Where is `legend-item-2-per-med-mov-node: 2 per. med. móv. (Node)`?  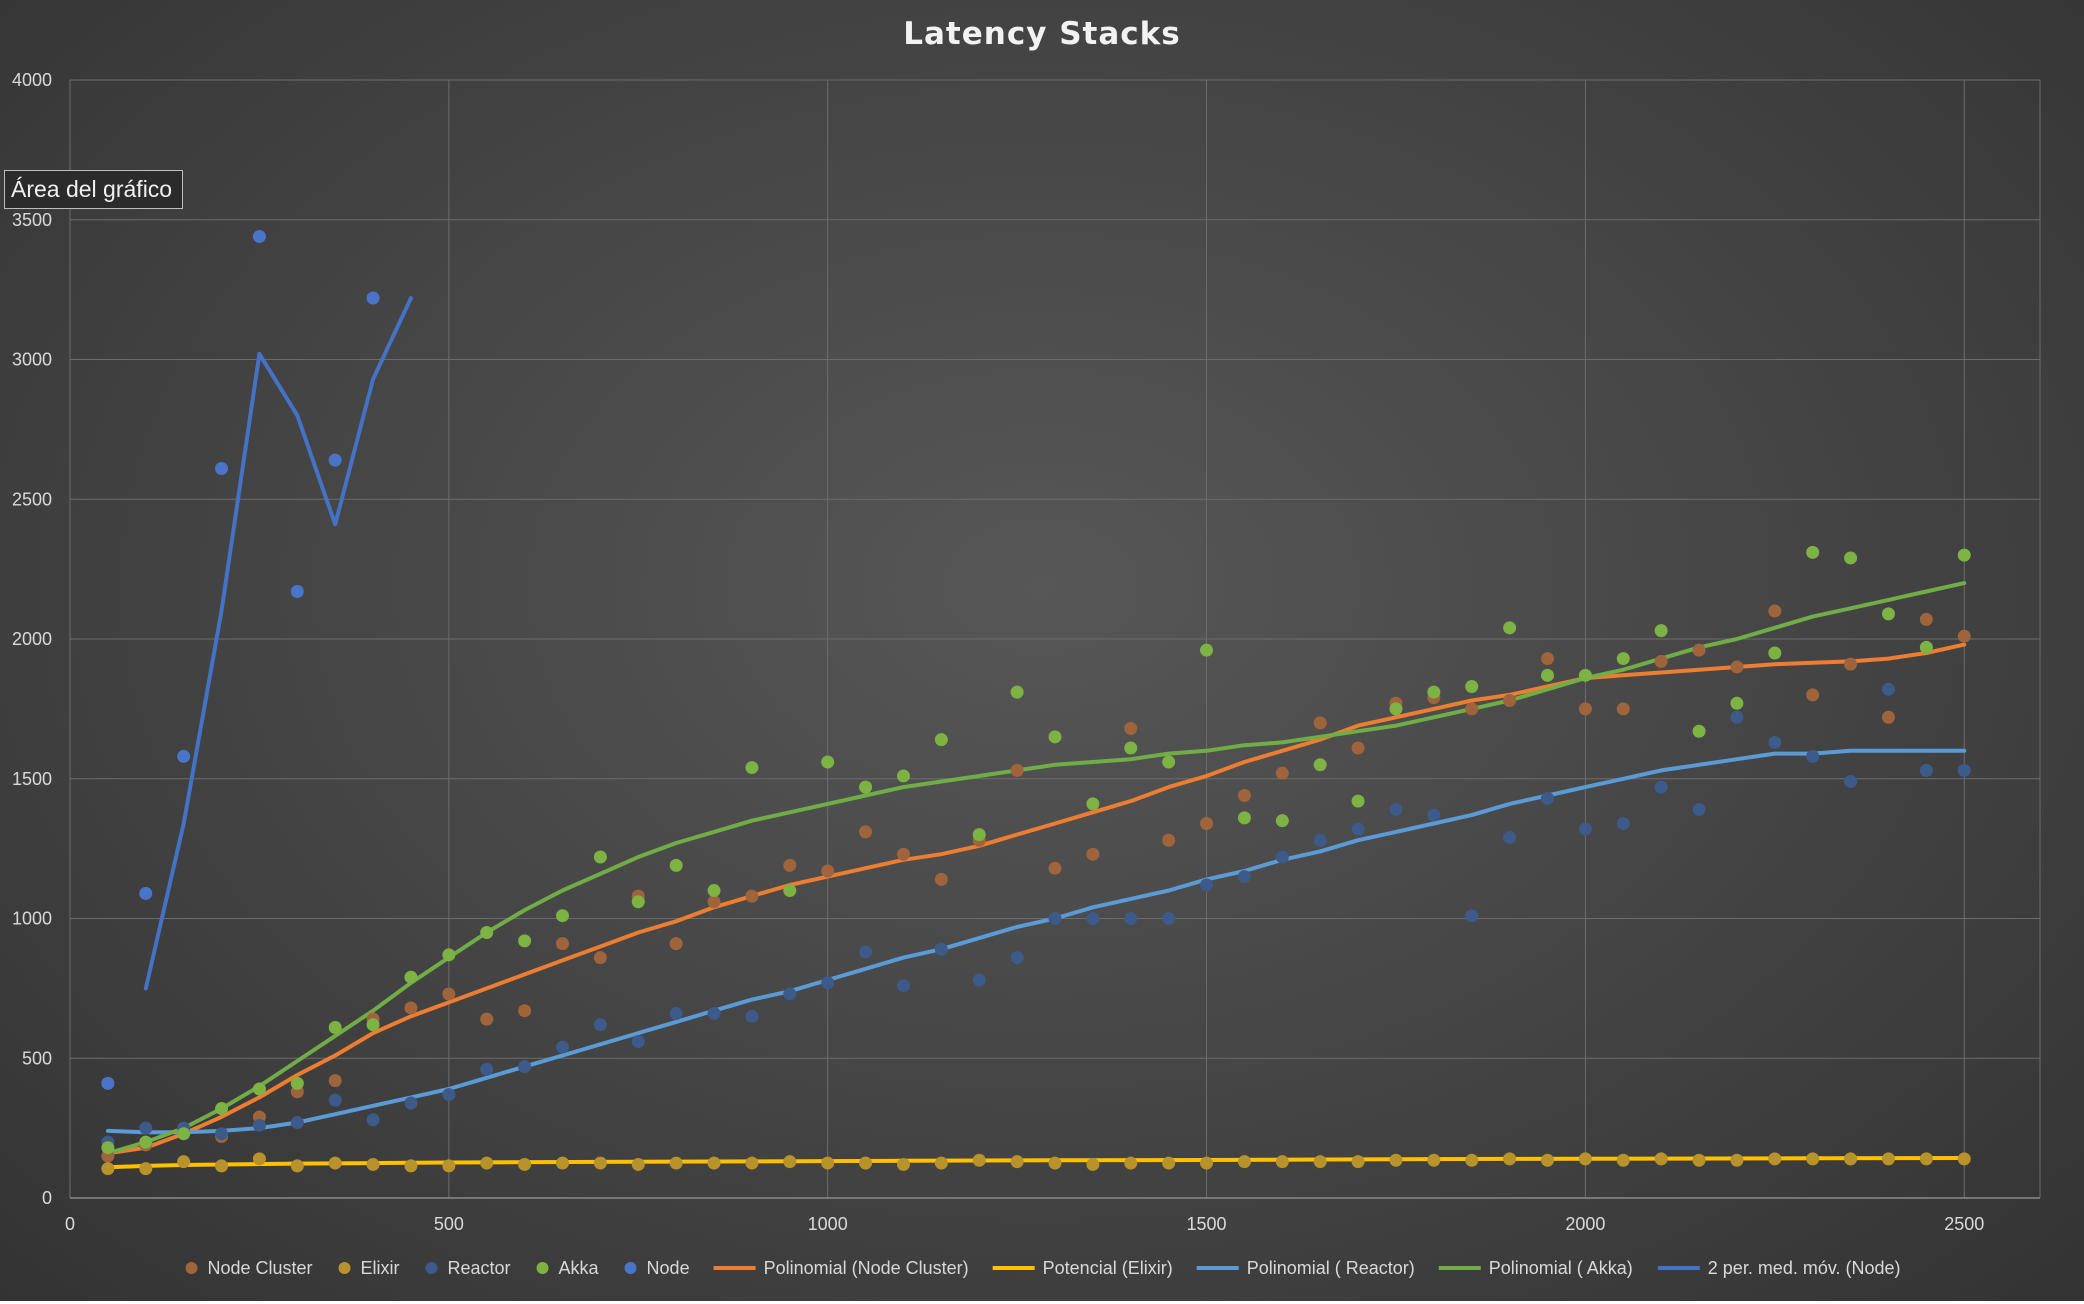 legend-item-2-per-med-mov-node: 2 per. med. móv. (Node) is located at coordinates (1779, 1268).